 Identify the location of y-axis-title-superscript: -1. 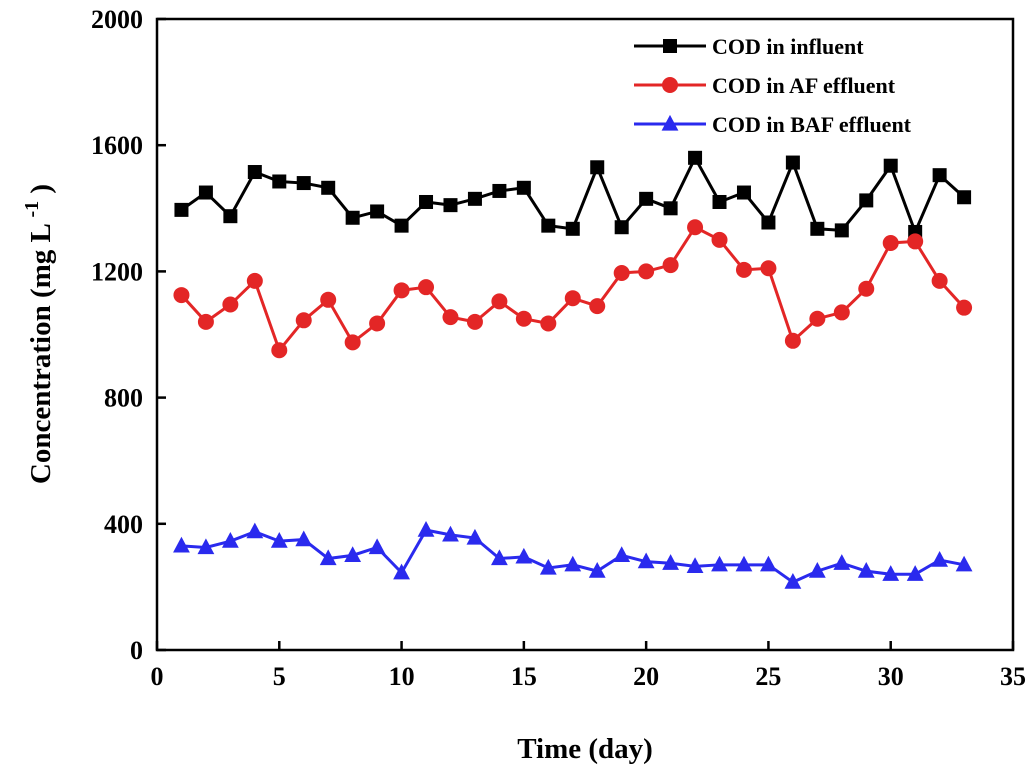
(32, 209).